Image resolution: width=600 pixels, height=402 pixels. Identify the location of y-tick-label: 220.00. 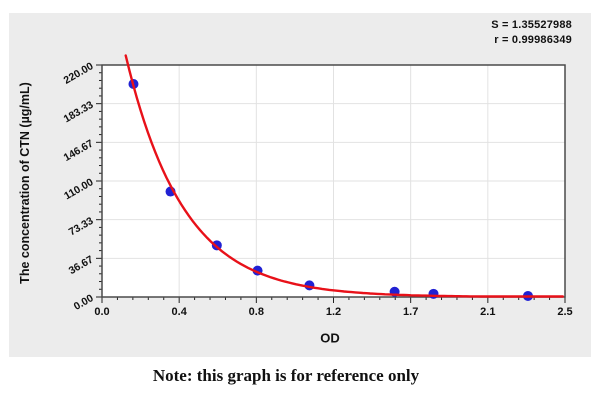
(79, 73).